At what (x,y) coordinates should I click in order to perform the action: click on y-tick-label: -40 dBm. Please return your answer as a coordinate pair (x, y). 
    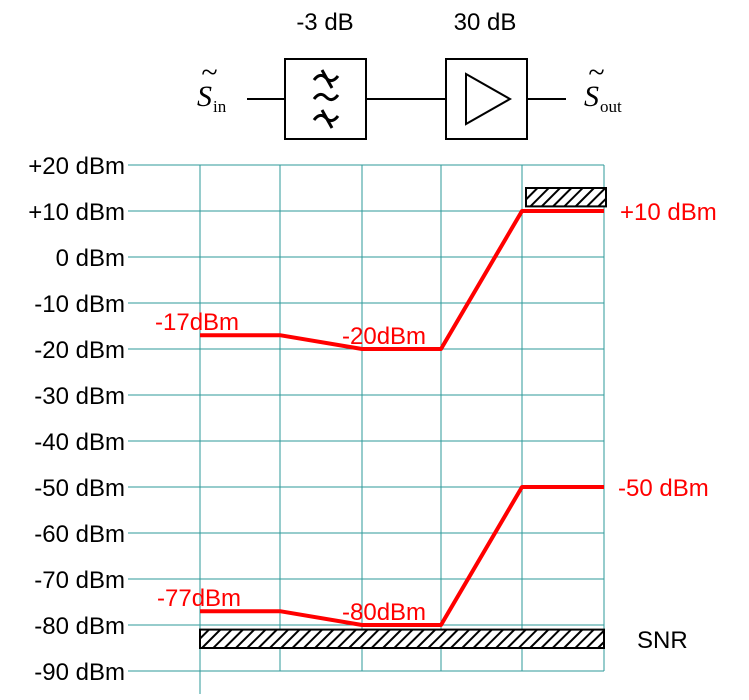
    Looking at the image, I should click on (79, 442).